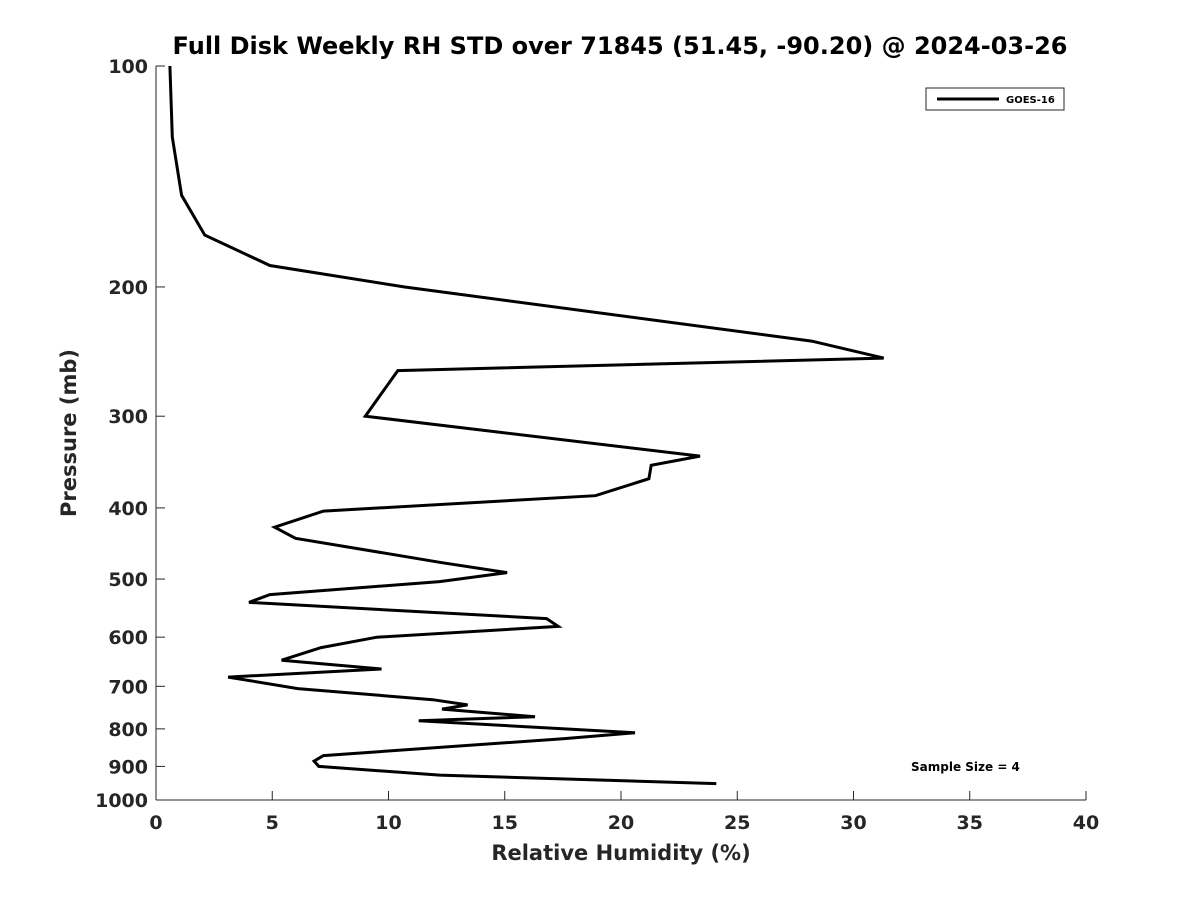 Image resolution: width=1200 pixels, height=900 pixels. What do you see at coordinates (128, 767) in the screenshot?
I see `y-tick-label: 900` at bounding box center [128, 767].